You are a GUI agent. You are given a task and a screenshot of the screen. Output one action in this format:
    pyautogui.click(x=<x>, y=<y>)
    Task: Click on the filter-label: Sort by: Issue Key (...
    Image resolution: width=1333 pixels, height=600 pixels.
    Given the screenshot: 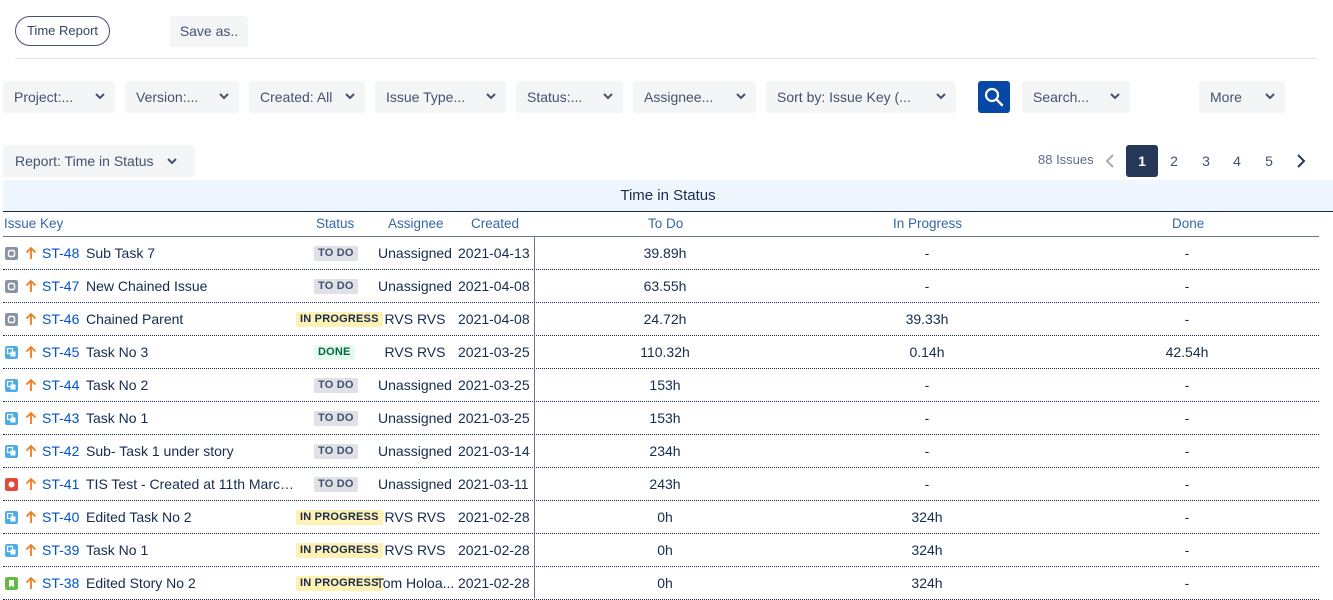 What is the action you would take?
    pyautogui.click(x=844, y=97)
    